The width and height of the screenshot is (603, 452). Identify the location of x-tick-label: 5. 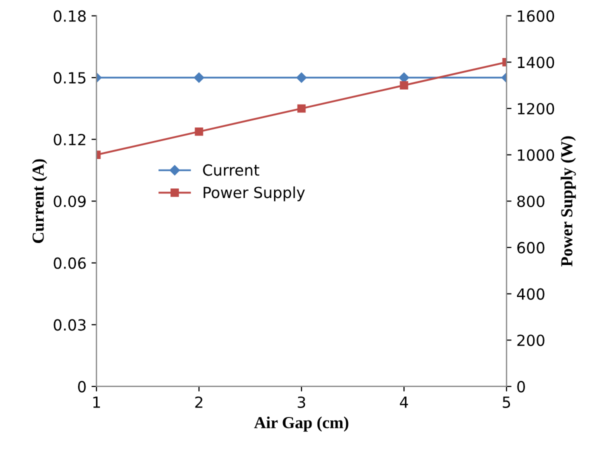
(506, 402).